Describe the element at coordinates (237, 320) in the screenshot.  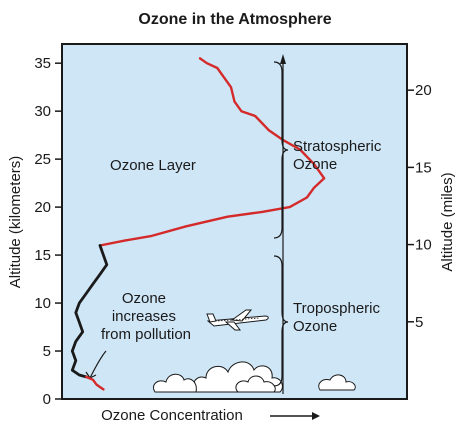
I see `airplane-icon` at that location.